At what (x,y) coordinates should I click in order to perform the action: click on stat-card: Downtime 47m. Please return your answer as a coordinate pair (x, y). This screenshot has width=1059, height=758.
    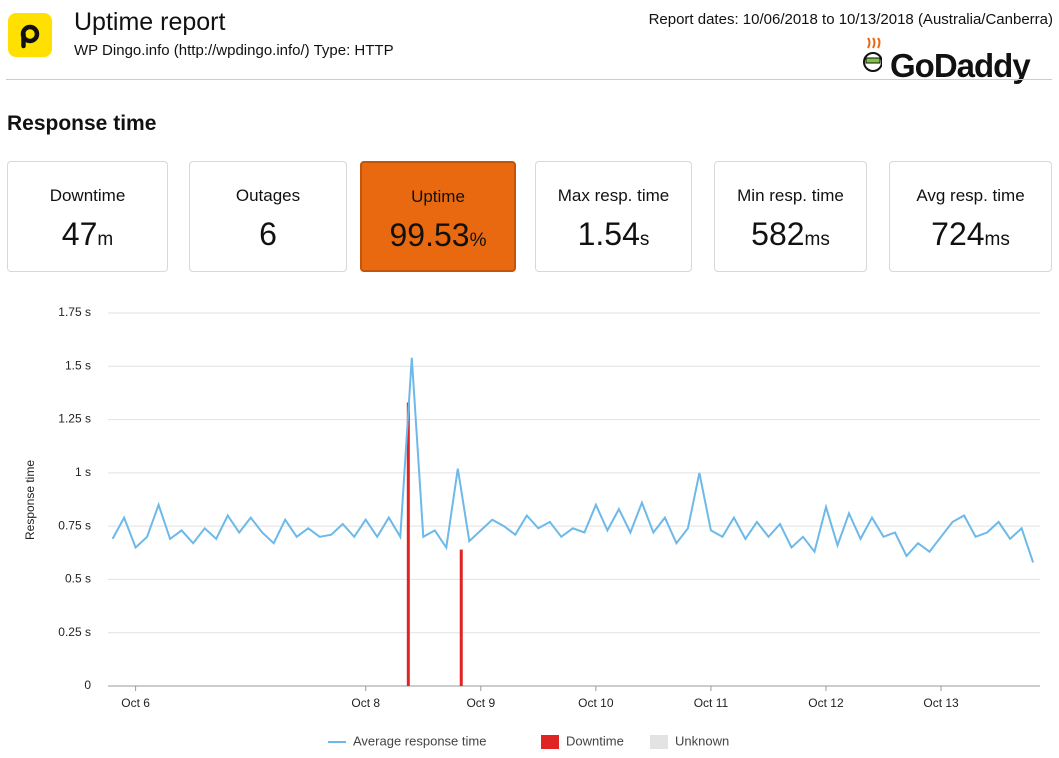
    Looking at the image, I should click on (87, 216).